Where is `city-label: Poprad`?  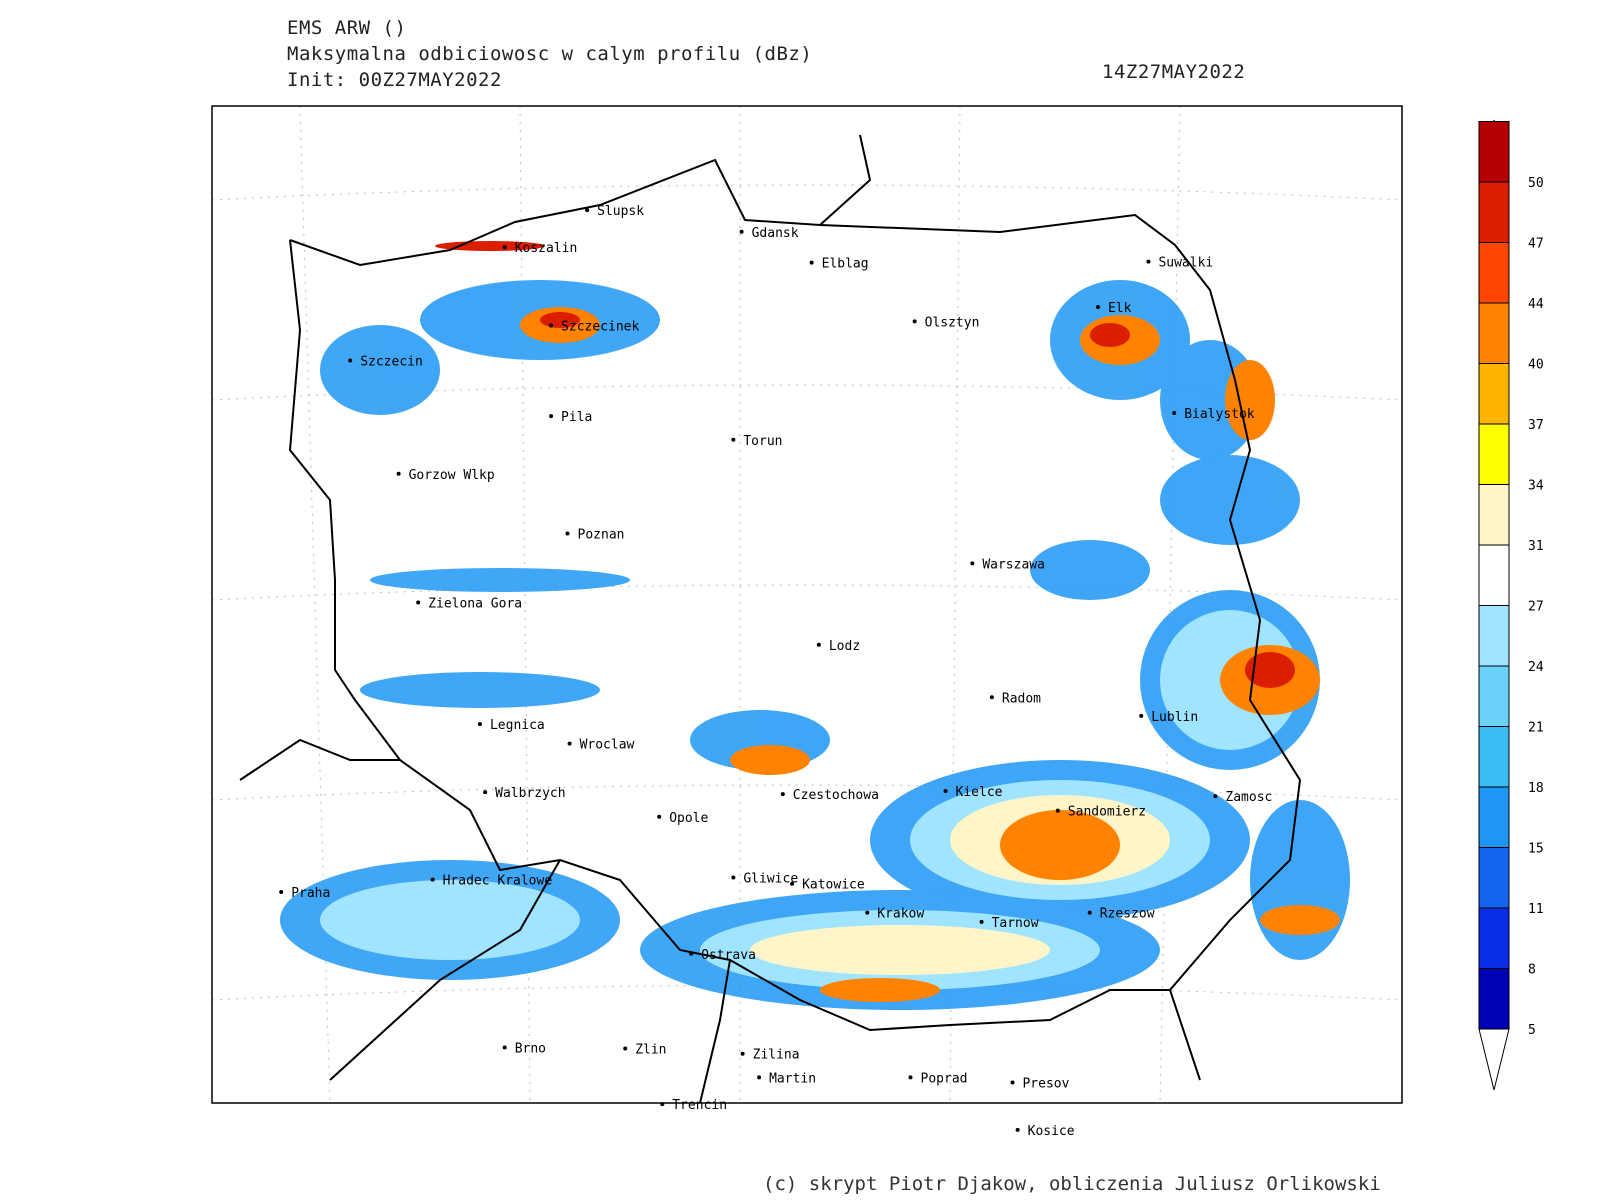
city-label: Poprad is located at coordinates (944, 1078).